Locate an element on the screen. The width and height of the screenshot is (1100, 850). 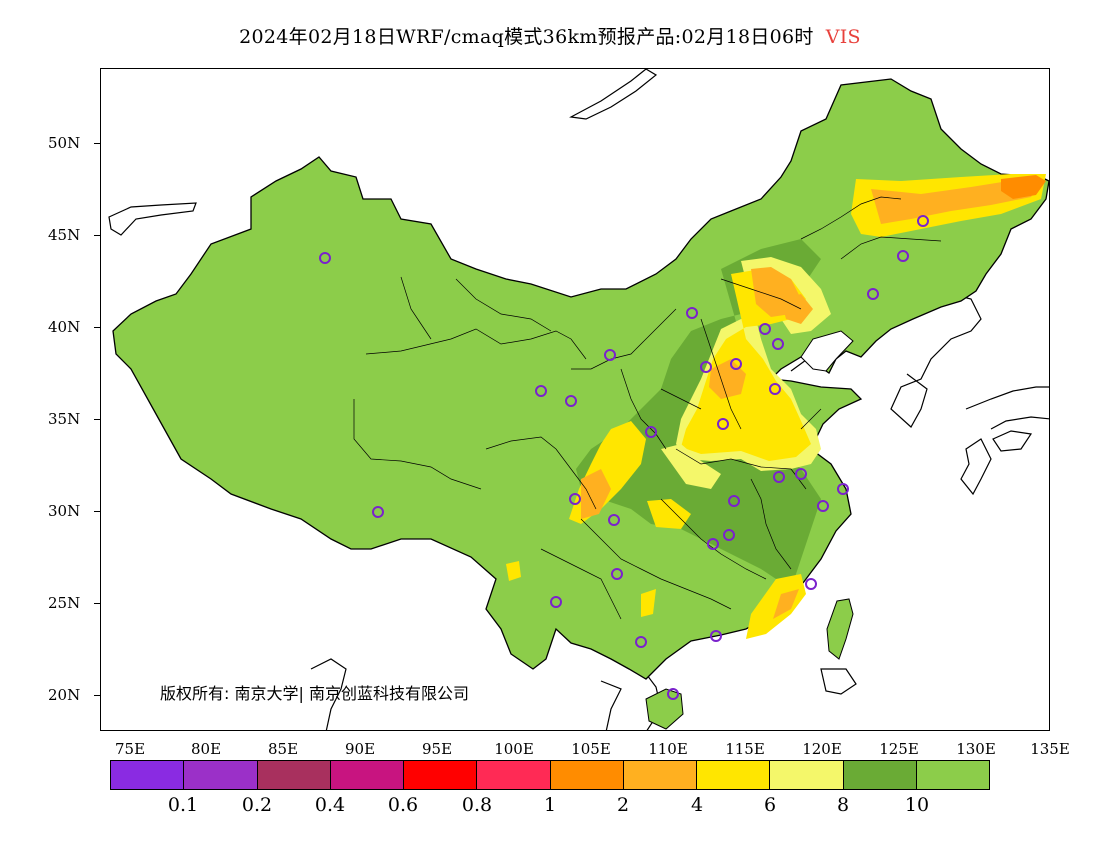
lon-label-75e: 75E is located at coordinates (130, 749).